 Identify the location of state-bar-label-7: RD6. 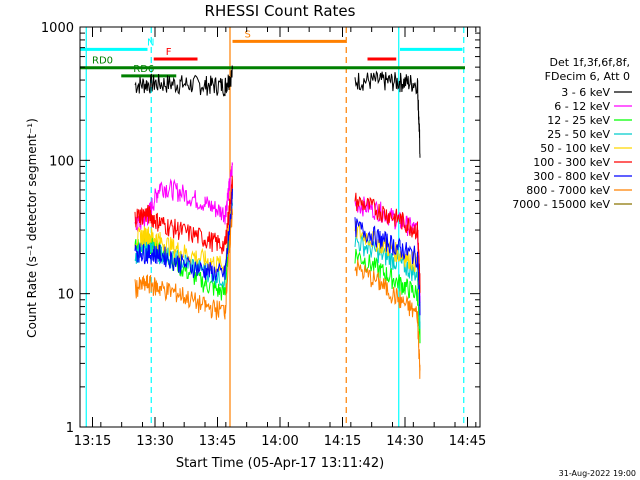
(143, 69).